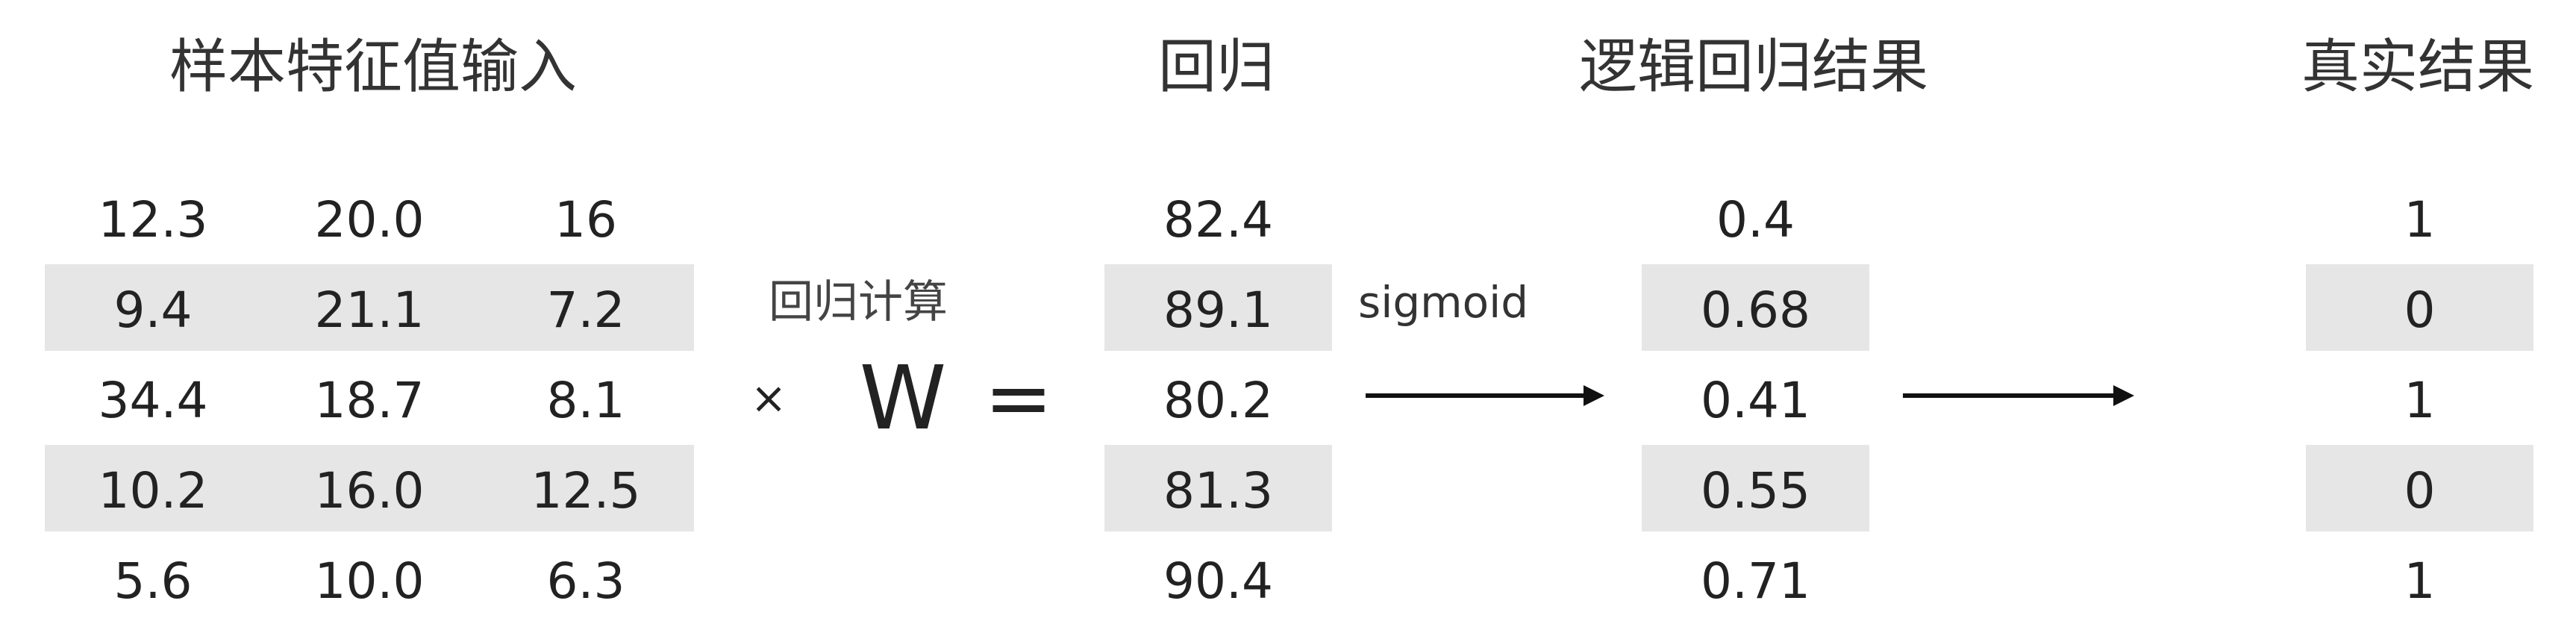 This screenshot has height=633, width=2576. I want to click on input-cell: 6.3, so click(585, 581).